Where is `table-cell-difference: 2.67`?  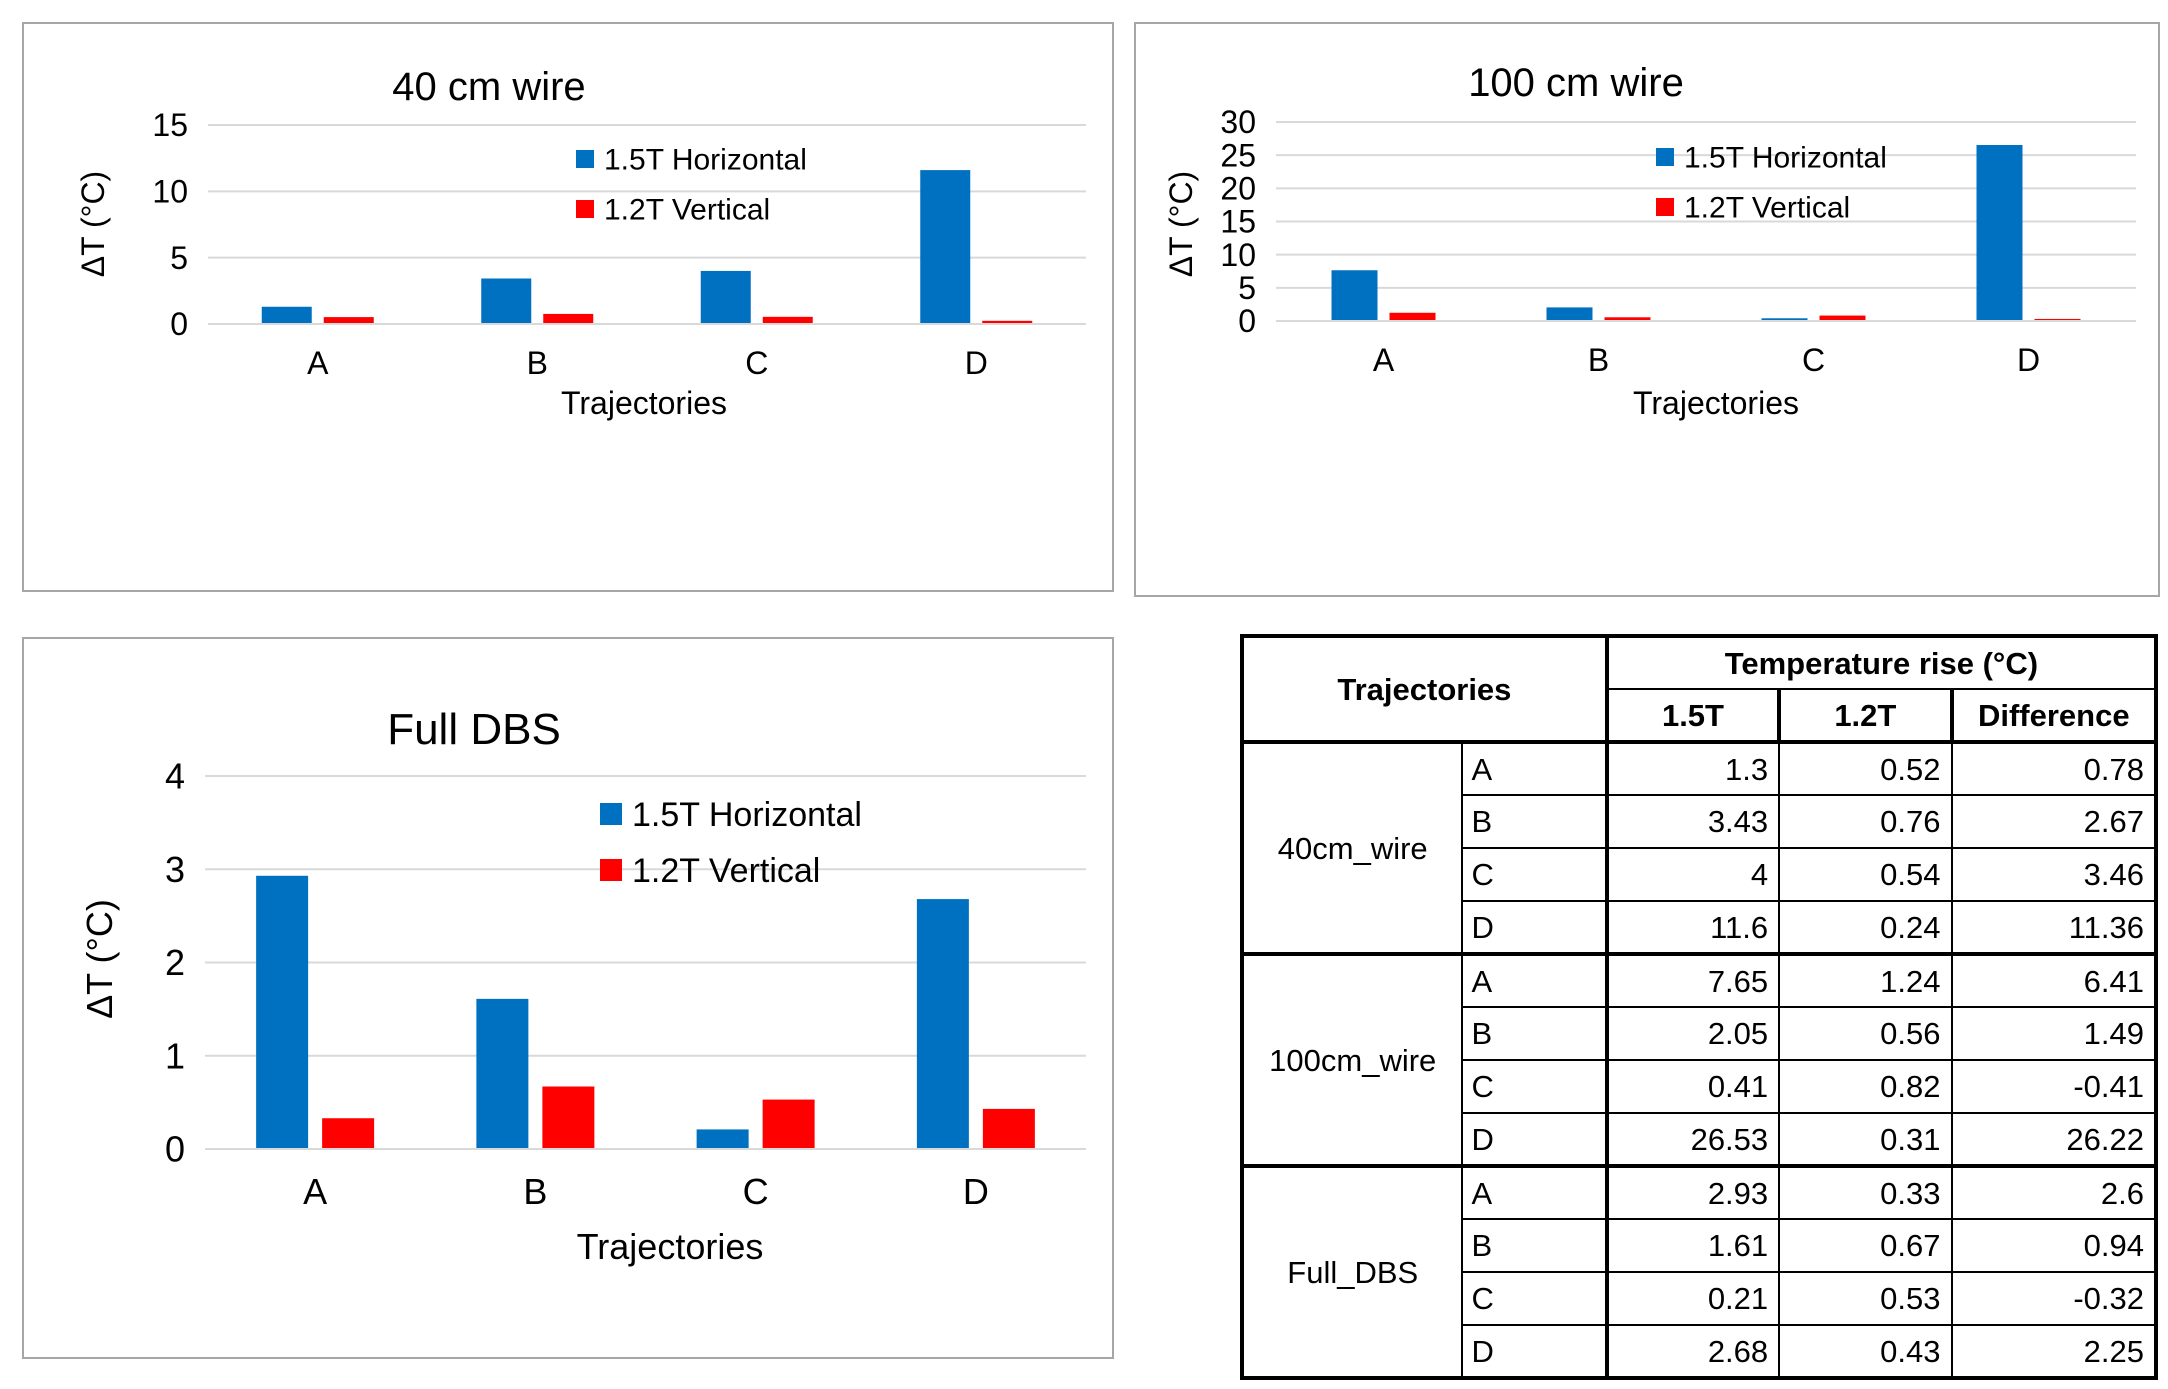 table-cell-difference: 2.67 is located at coordinates (2054, 821).